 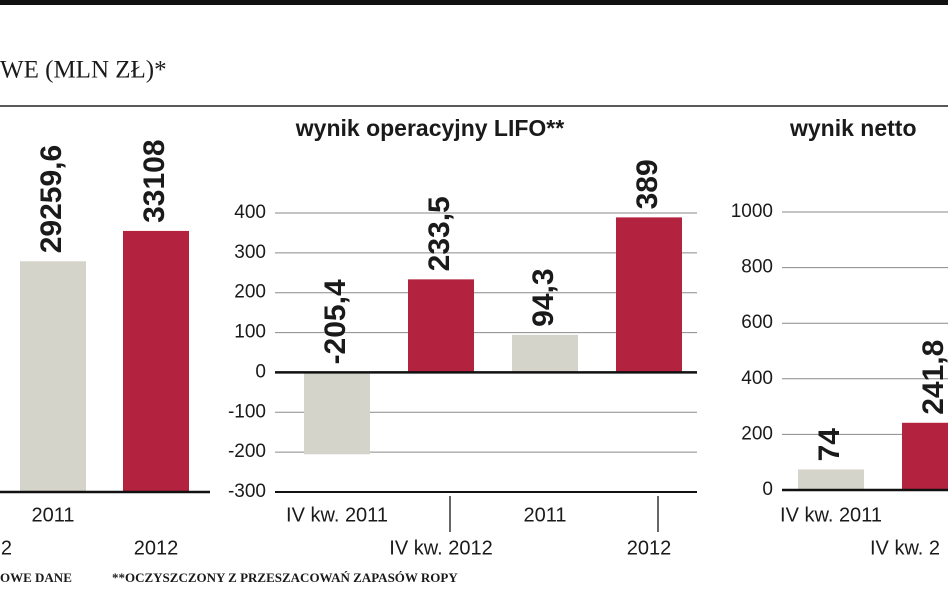 I want to click on chart-title: wynik operacyjny LIFO**, so click(x=429, y=128).